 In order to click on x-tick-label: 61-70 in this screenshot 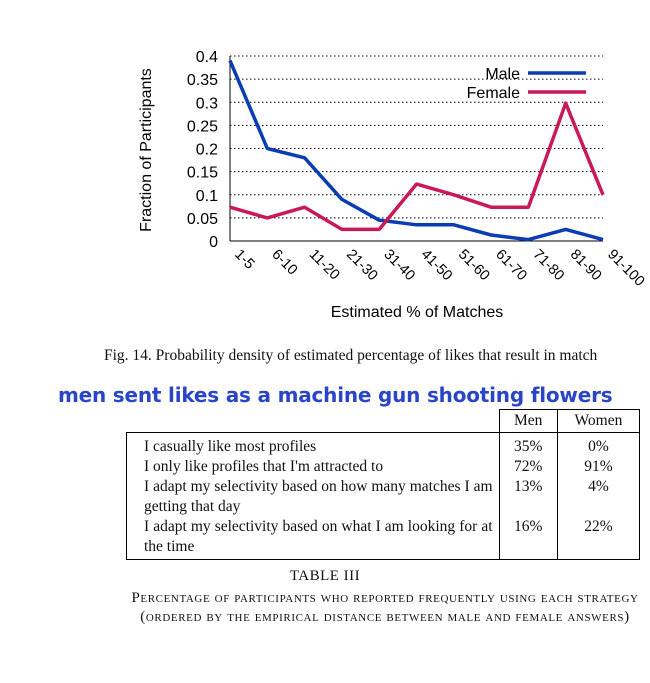, I will do `click(511, 266)`.